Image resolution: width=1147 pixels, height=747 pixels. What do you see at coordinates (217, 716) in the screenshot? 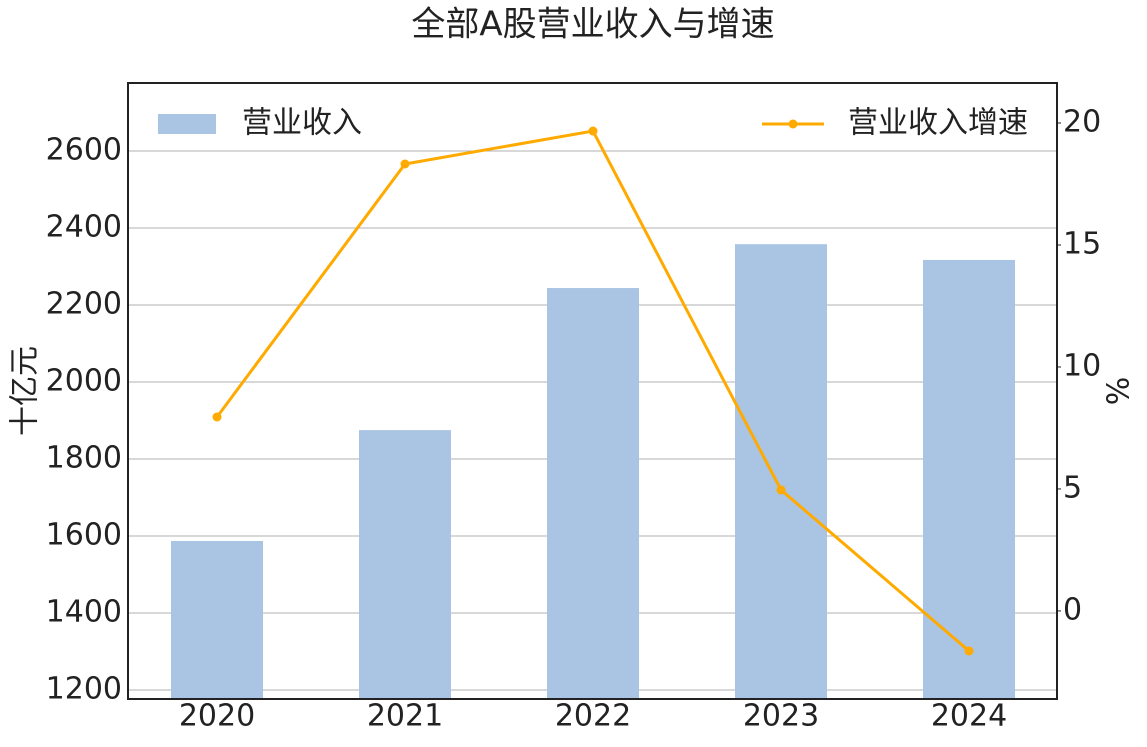
I see `x-tick-label: 2020` at bounding box center [217, 716].